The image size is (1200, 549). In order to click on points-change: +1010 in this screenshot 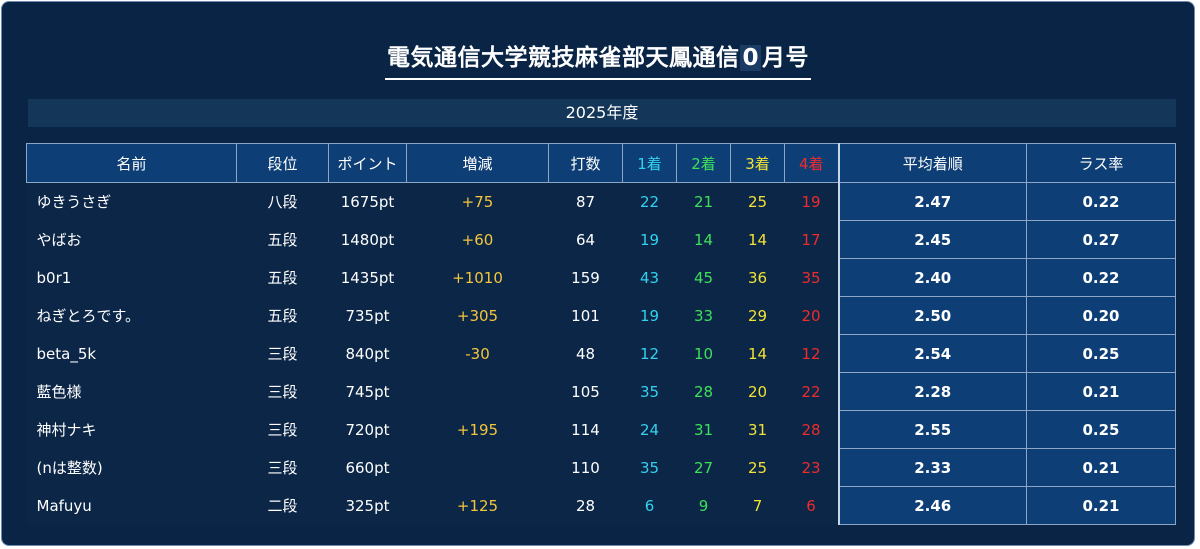, I will do `click(477, 277)`.